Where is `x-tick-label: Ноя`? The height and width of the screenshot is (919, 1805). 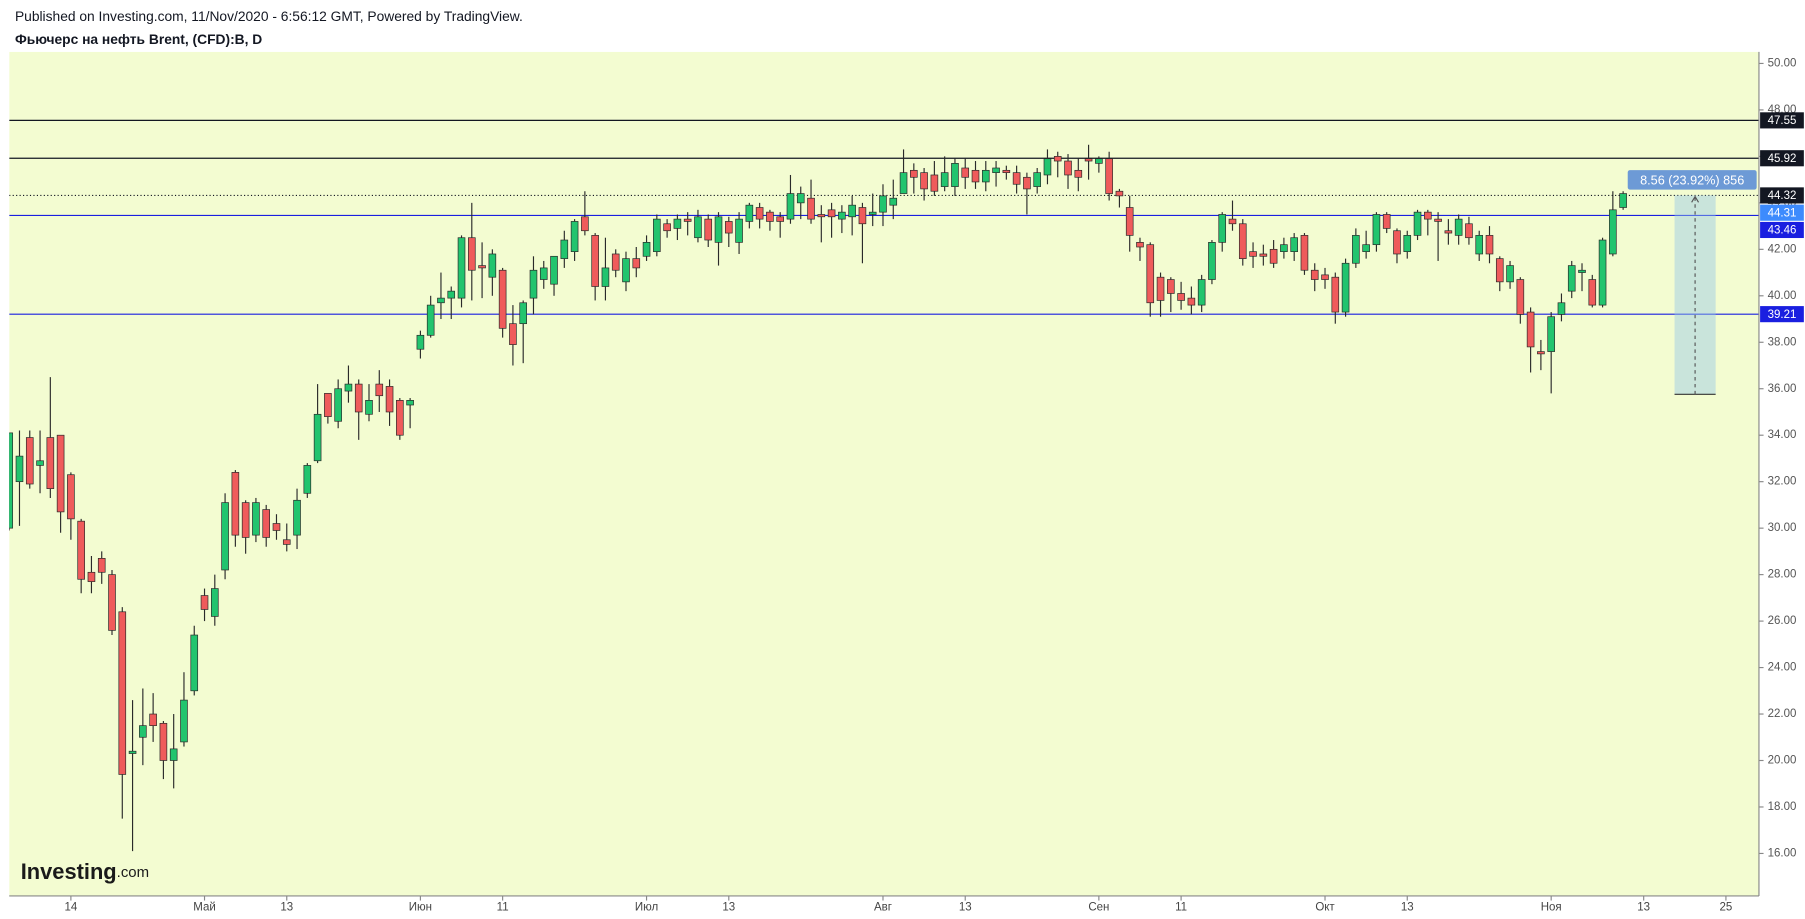 x-tick-label: Ноя is located at coordinates (1551, 908).